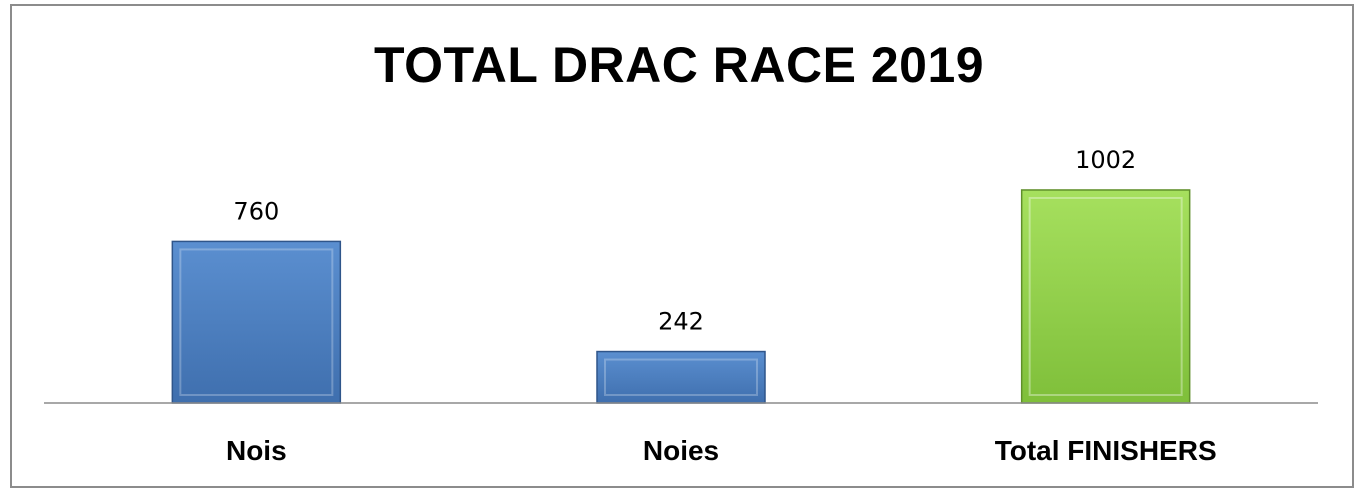 This screenshot has width=1358, height=493. Describe the element at coordinates (681, 377) in the screenshot. I see `bar-noies` at that location.